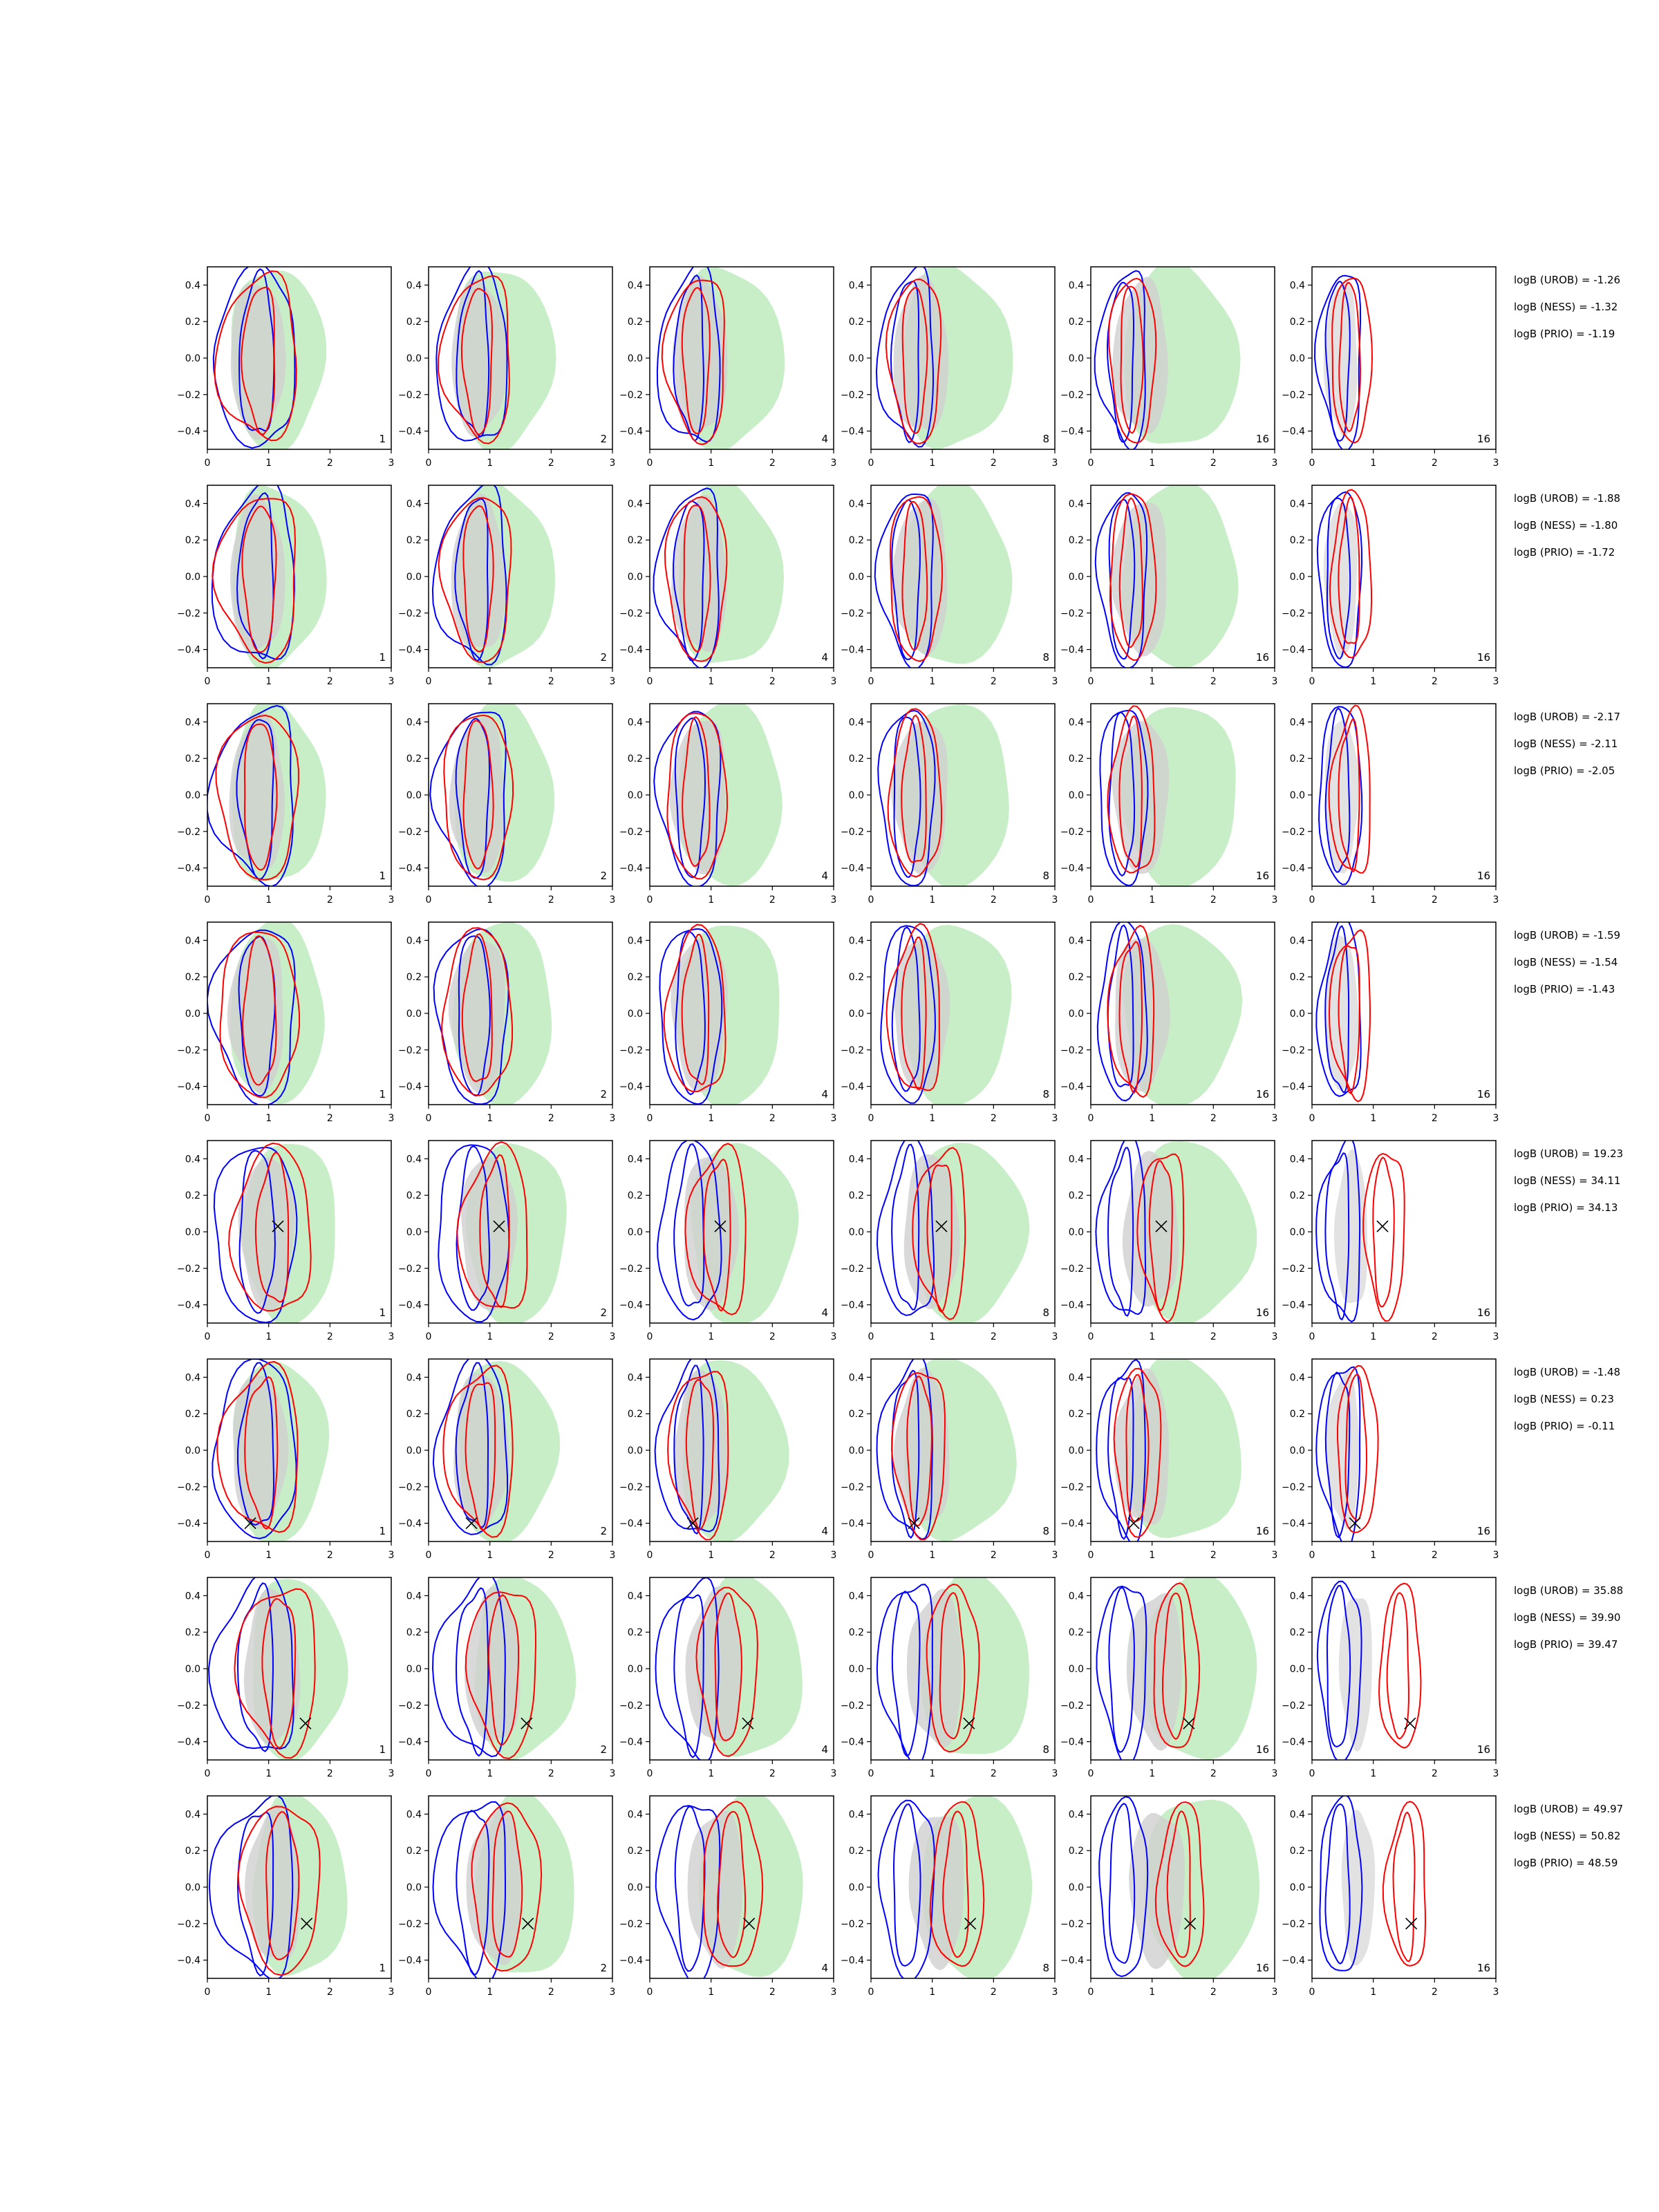 This screenshot has width=1659, height=2212. I want to click on panel-r7-c4: 0 1 2 3 0.4 0.2 0.0 −0.2 −0.4 8, so click(950, 1678).